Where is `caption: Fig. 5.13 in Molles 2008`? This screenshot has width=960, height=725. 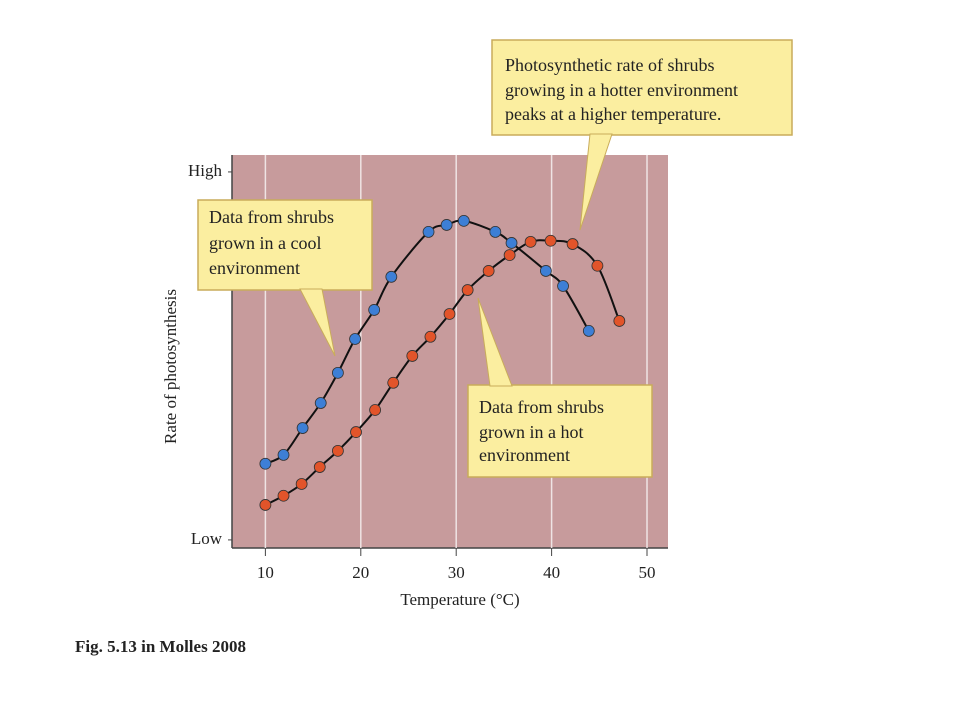 caption: Fig. 5.13 in Molles 2008 is located at coordinates (160, 646).